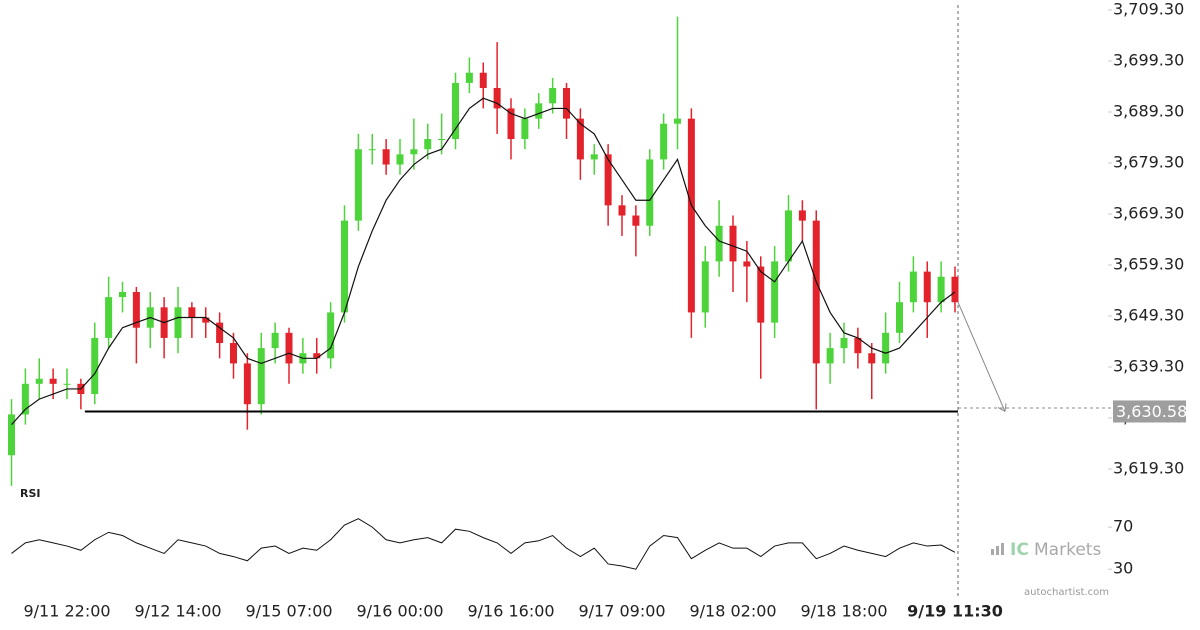  I want to click on level-label-box, so click(1149, 411).